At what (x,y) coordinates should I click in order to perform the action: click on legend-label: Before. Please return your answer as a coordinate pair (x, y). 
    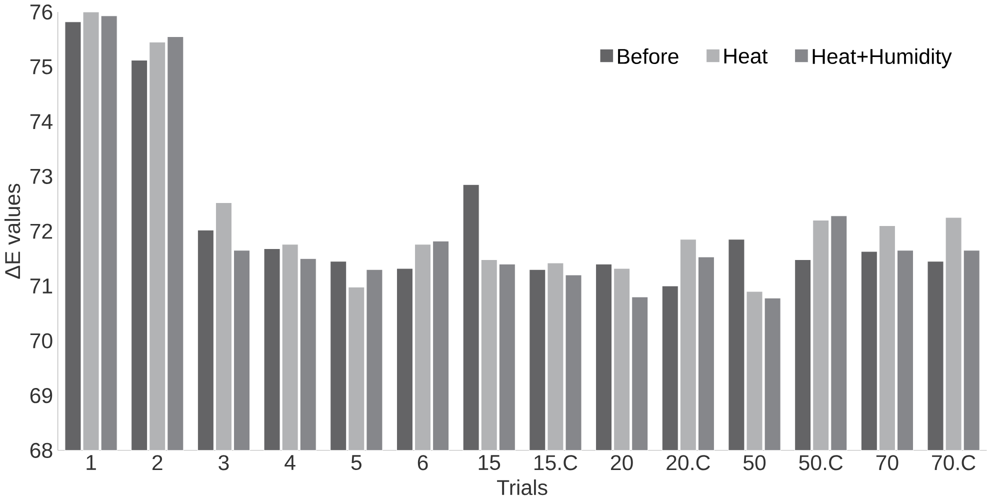
    Looking at the image, I should click on (648, 56).